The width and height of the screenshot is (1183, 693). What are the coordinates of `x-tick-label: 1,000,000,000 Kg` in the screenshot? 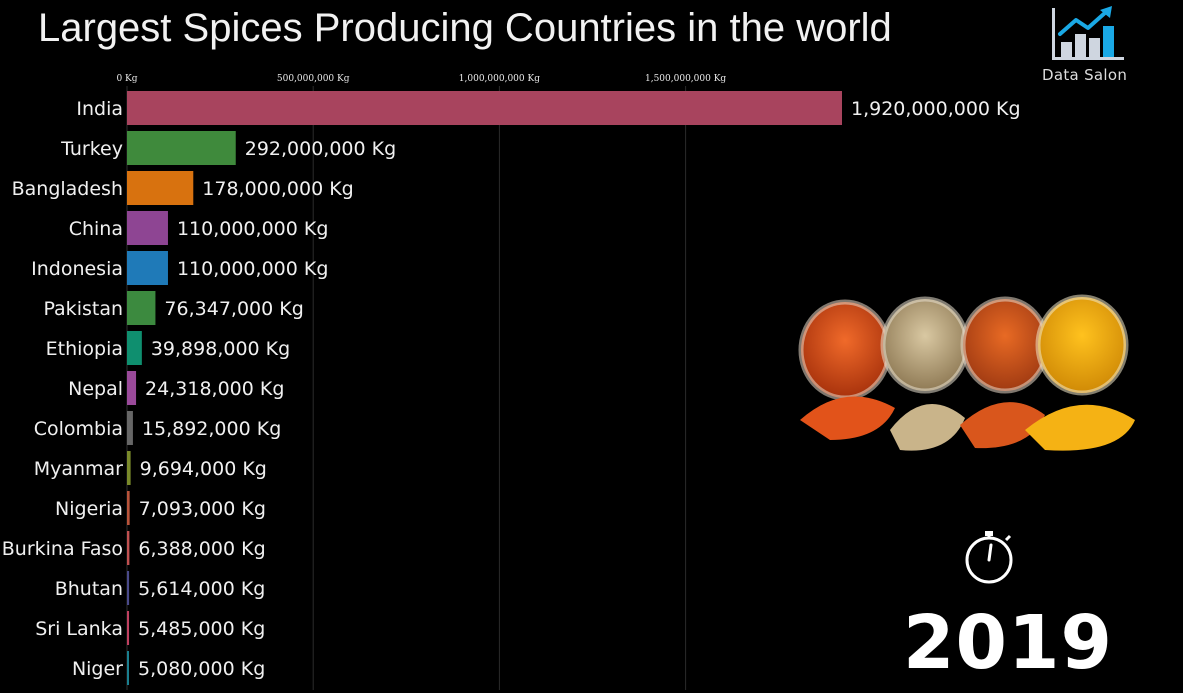 It's located at (499, 79).